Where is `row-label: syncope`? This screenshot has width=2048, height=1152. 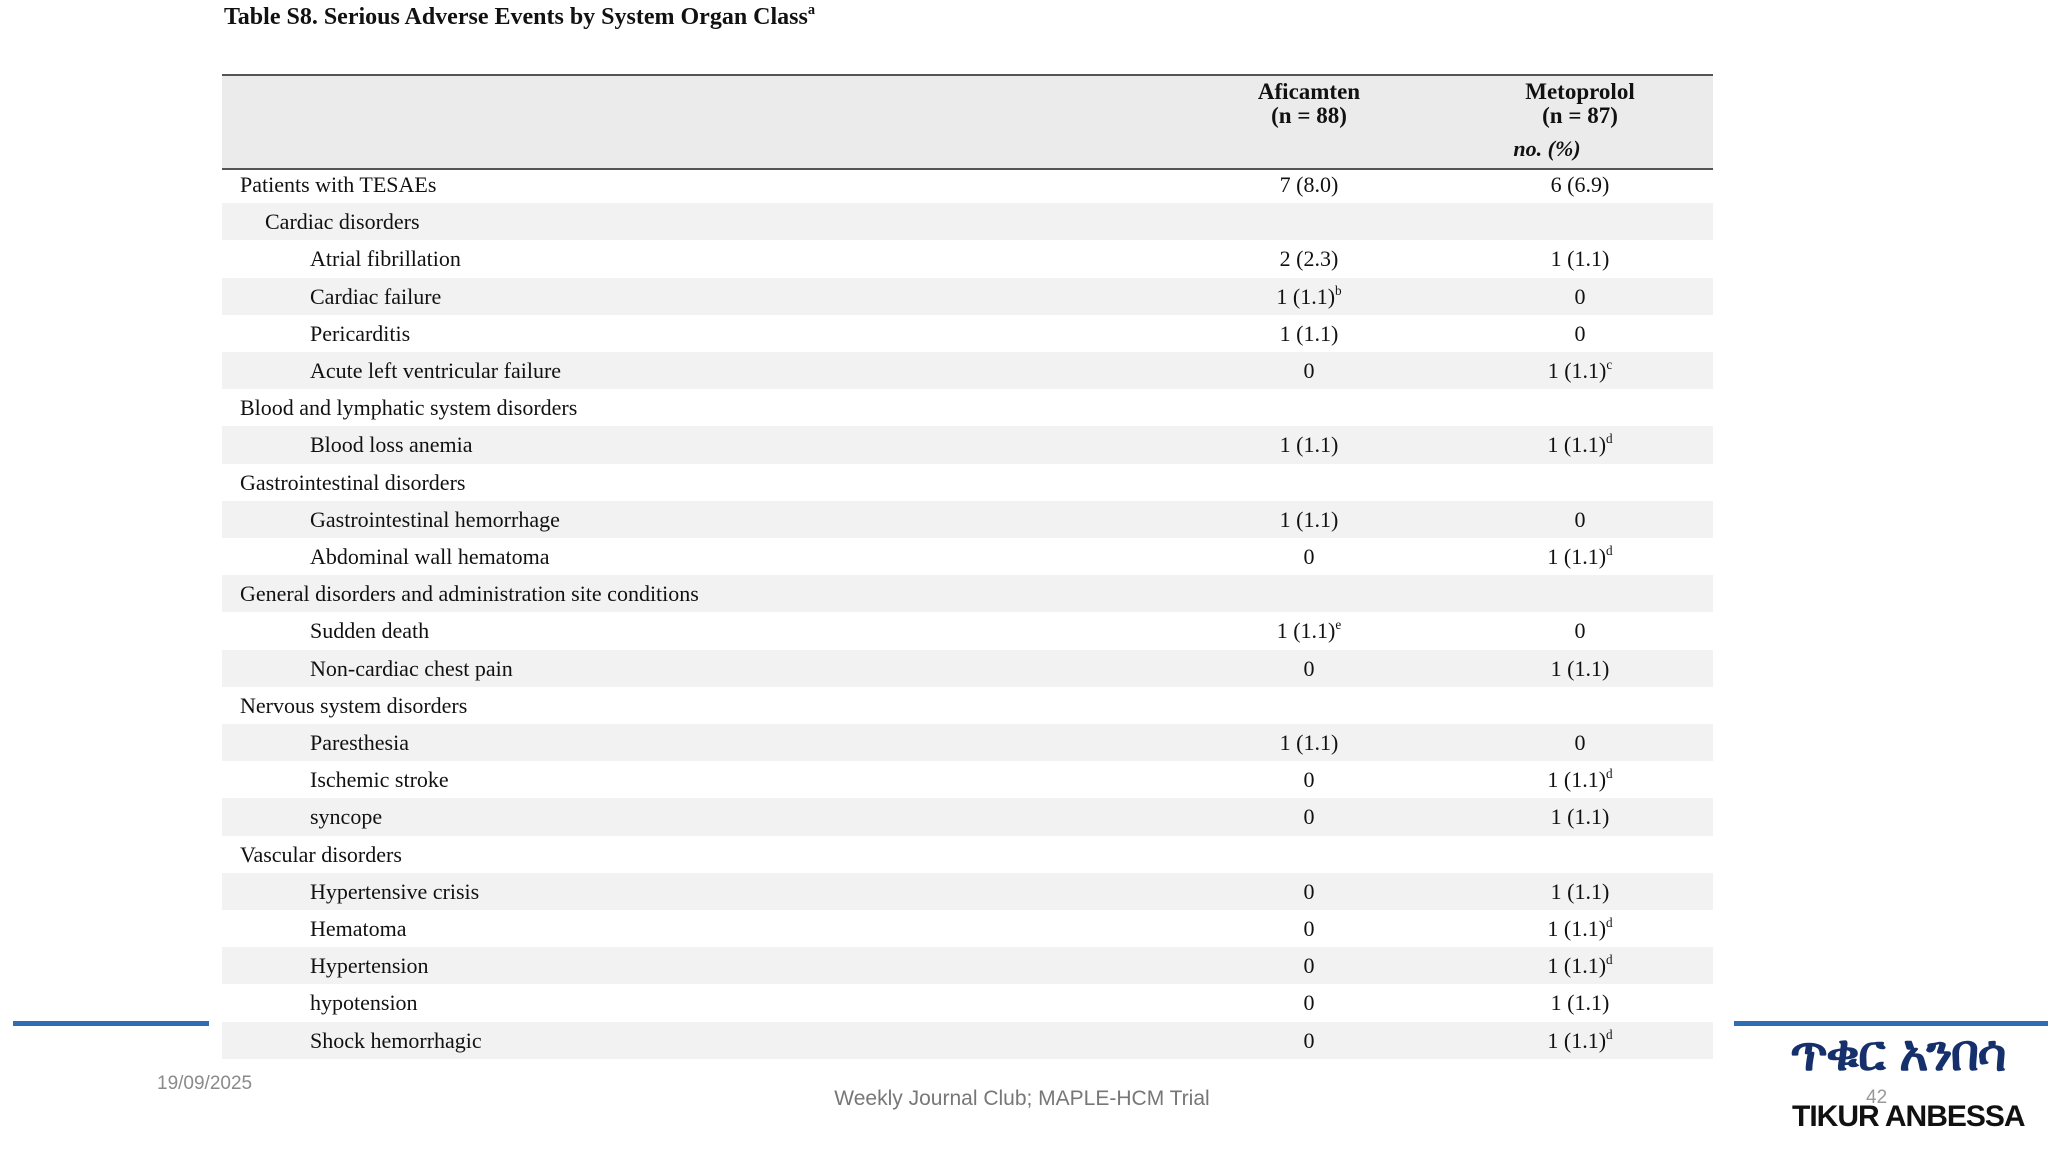
row-label: syncope is located at coordinates (346, 817).